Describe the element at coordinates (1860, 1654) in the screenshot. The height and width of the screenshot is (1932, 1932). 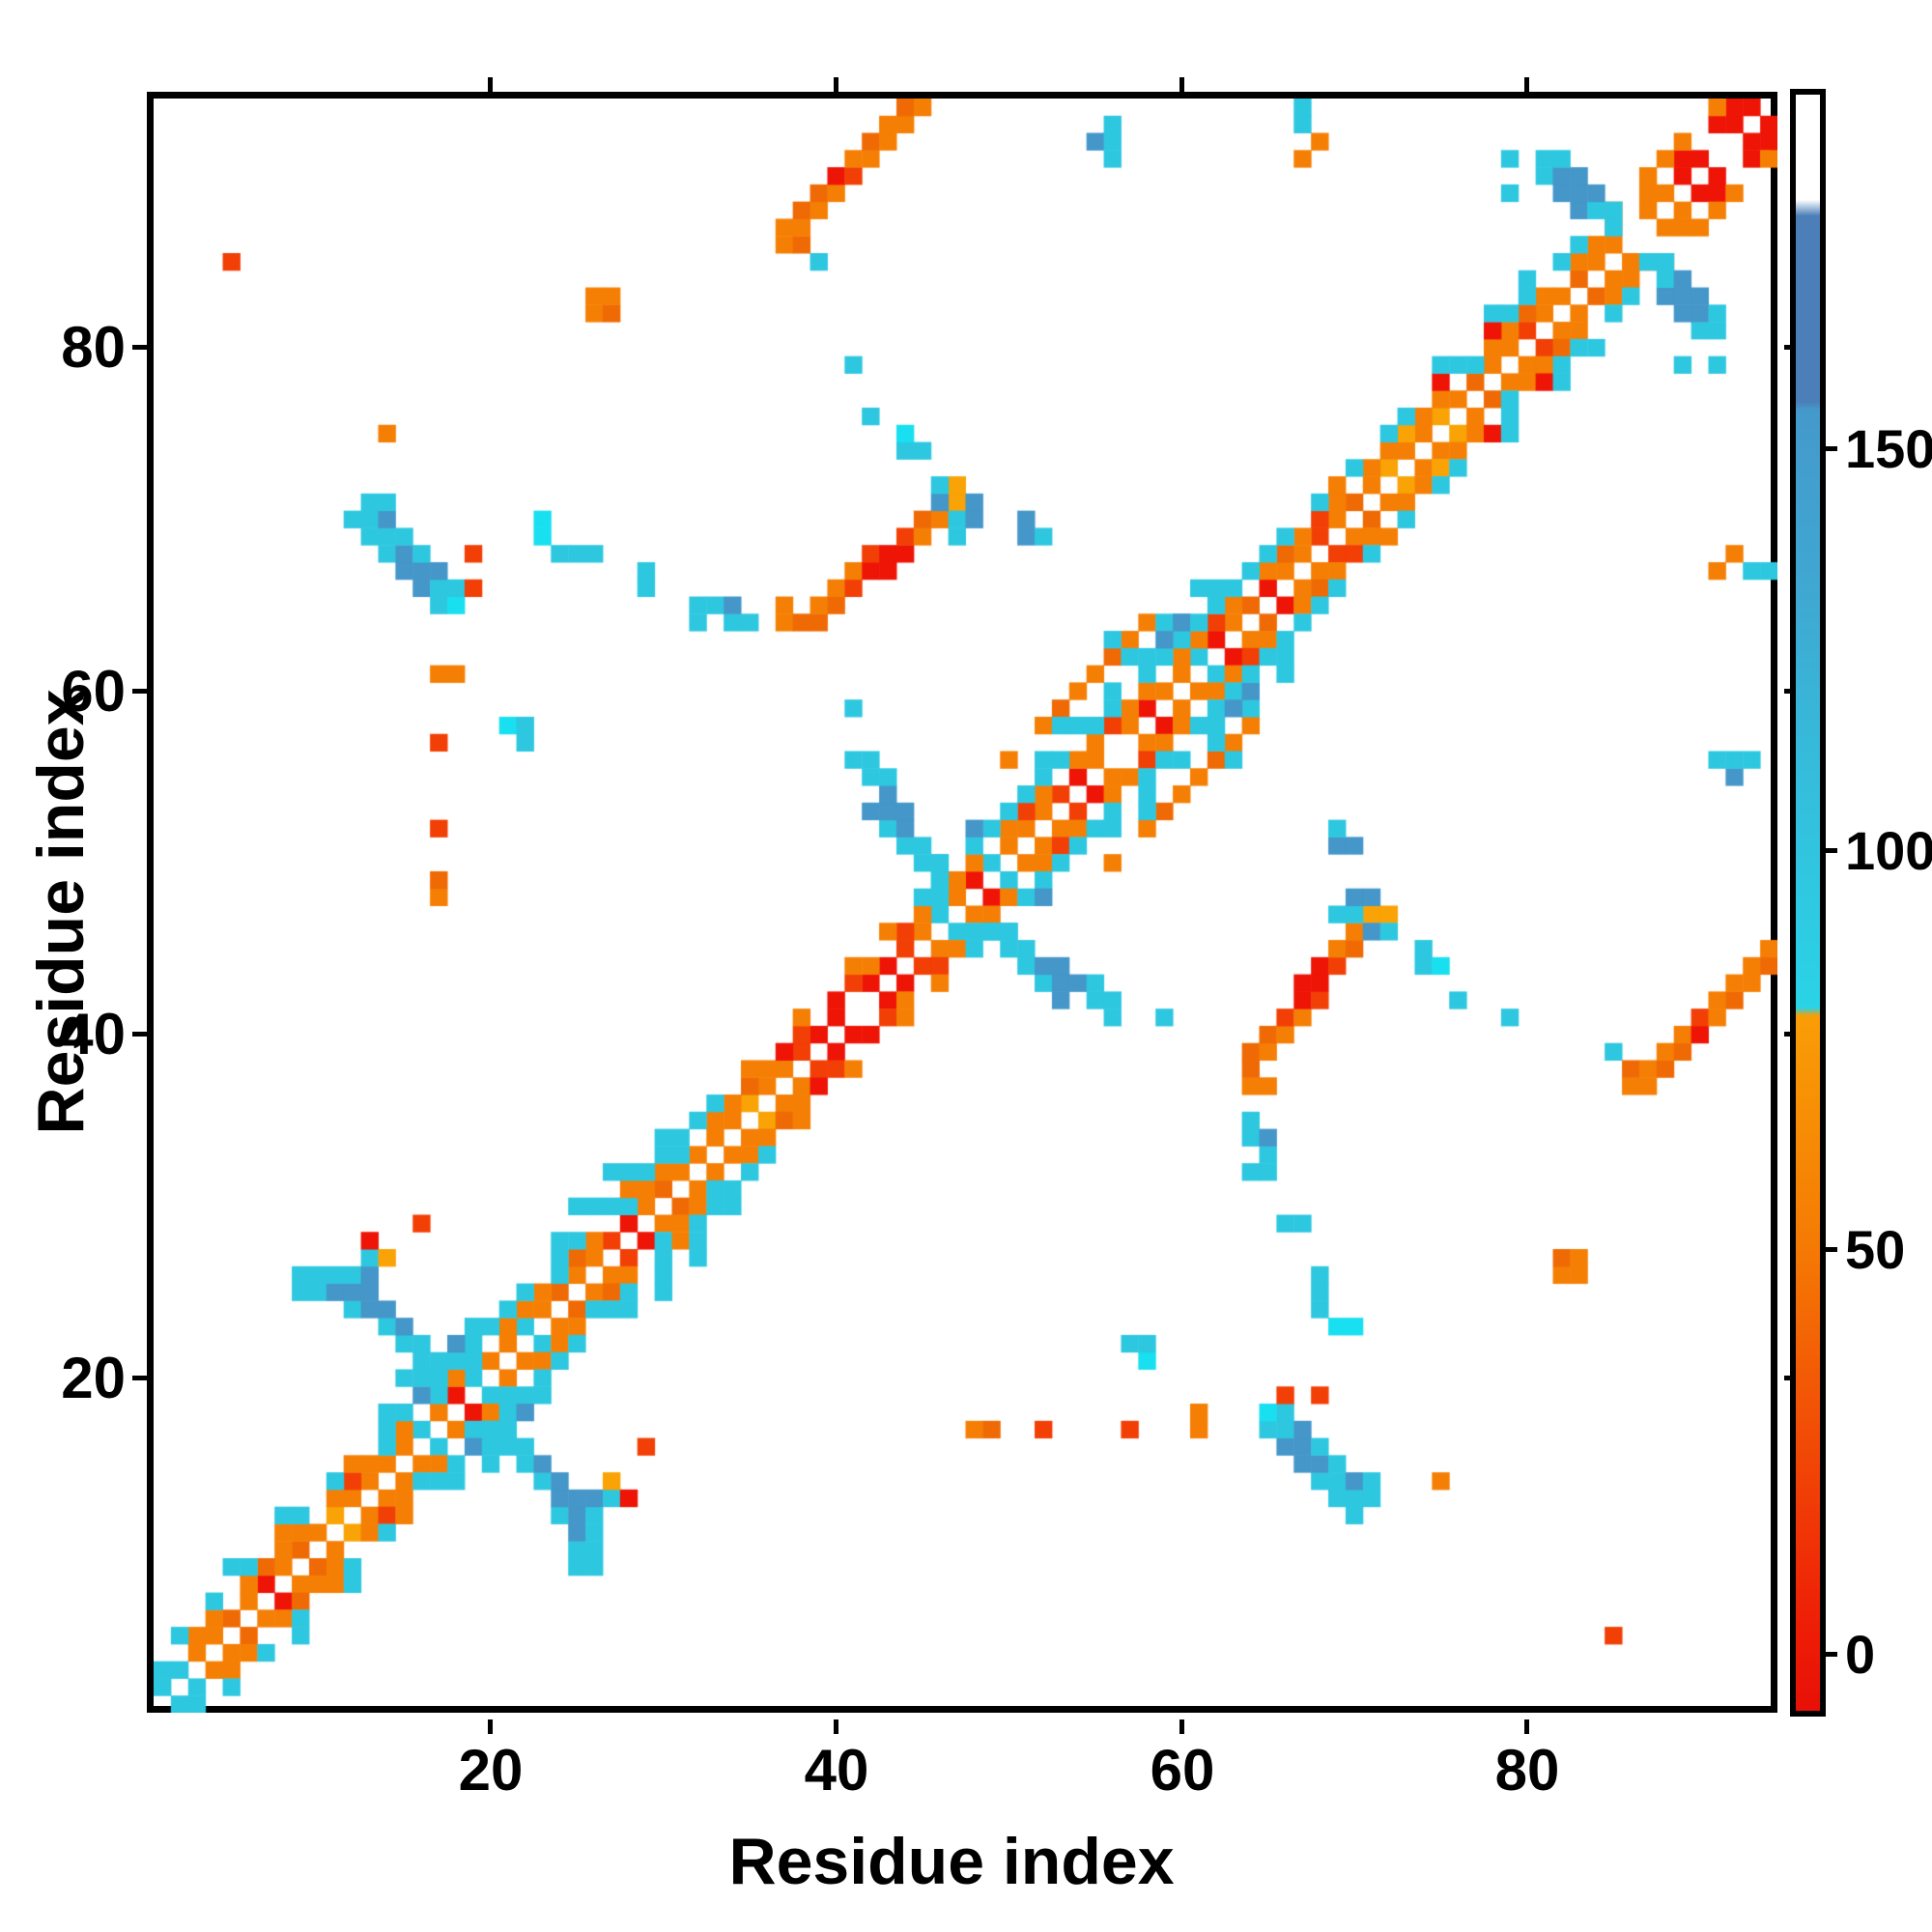
I see `colorbar-tick-label-0: 0` at that location.